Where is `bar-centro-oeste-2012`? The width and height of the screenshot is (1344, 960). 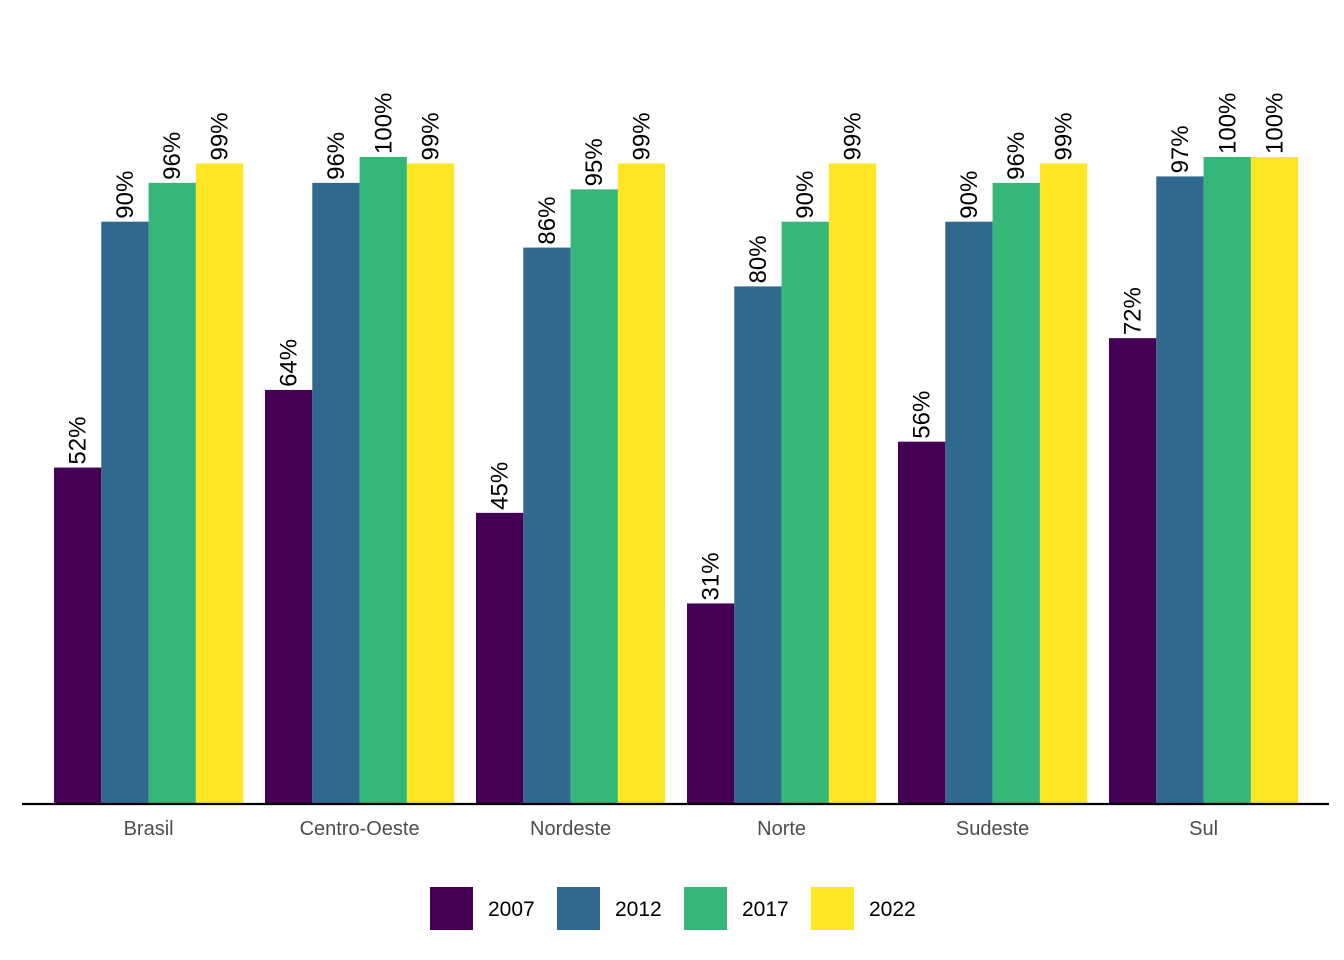 bar-centro-oeste-2012 is located at coordinates (336, 493).